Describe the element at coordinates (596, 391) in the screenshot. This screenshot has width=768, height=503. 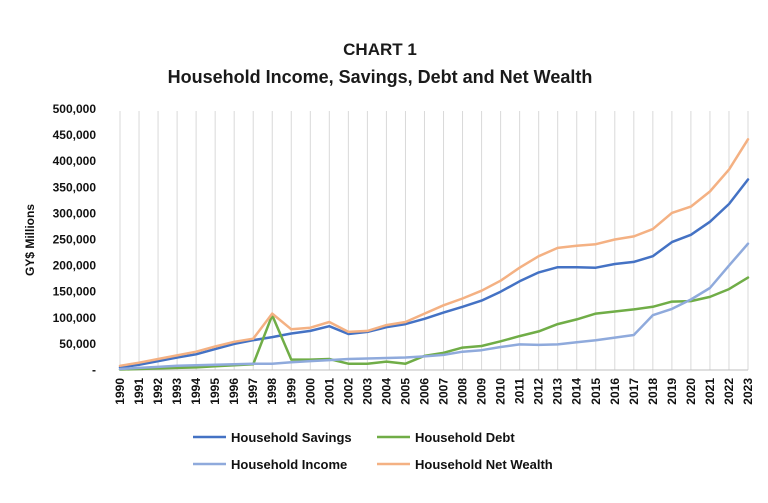
I see `x-tick-label: 2015` at that location.